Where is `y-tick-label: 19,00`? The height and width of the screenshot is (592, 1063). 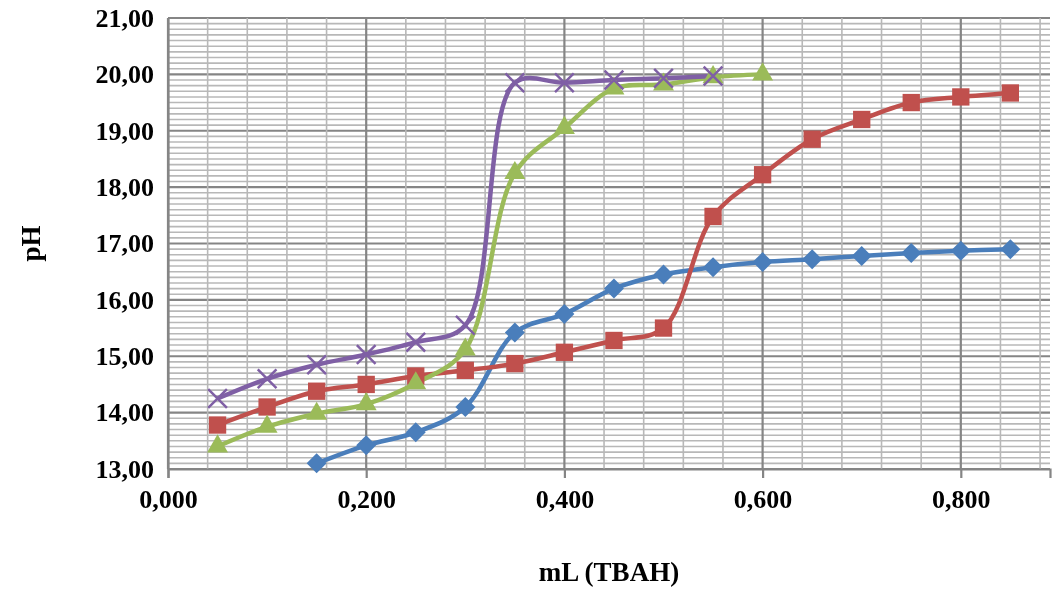
y-tick-label: 19,00 is located at coordinates (124, 131).